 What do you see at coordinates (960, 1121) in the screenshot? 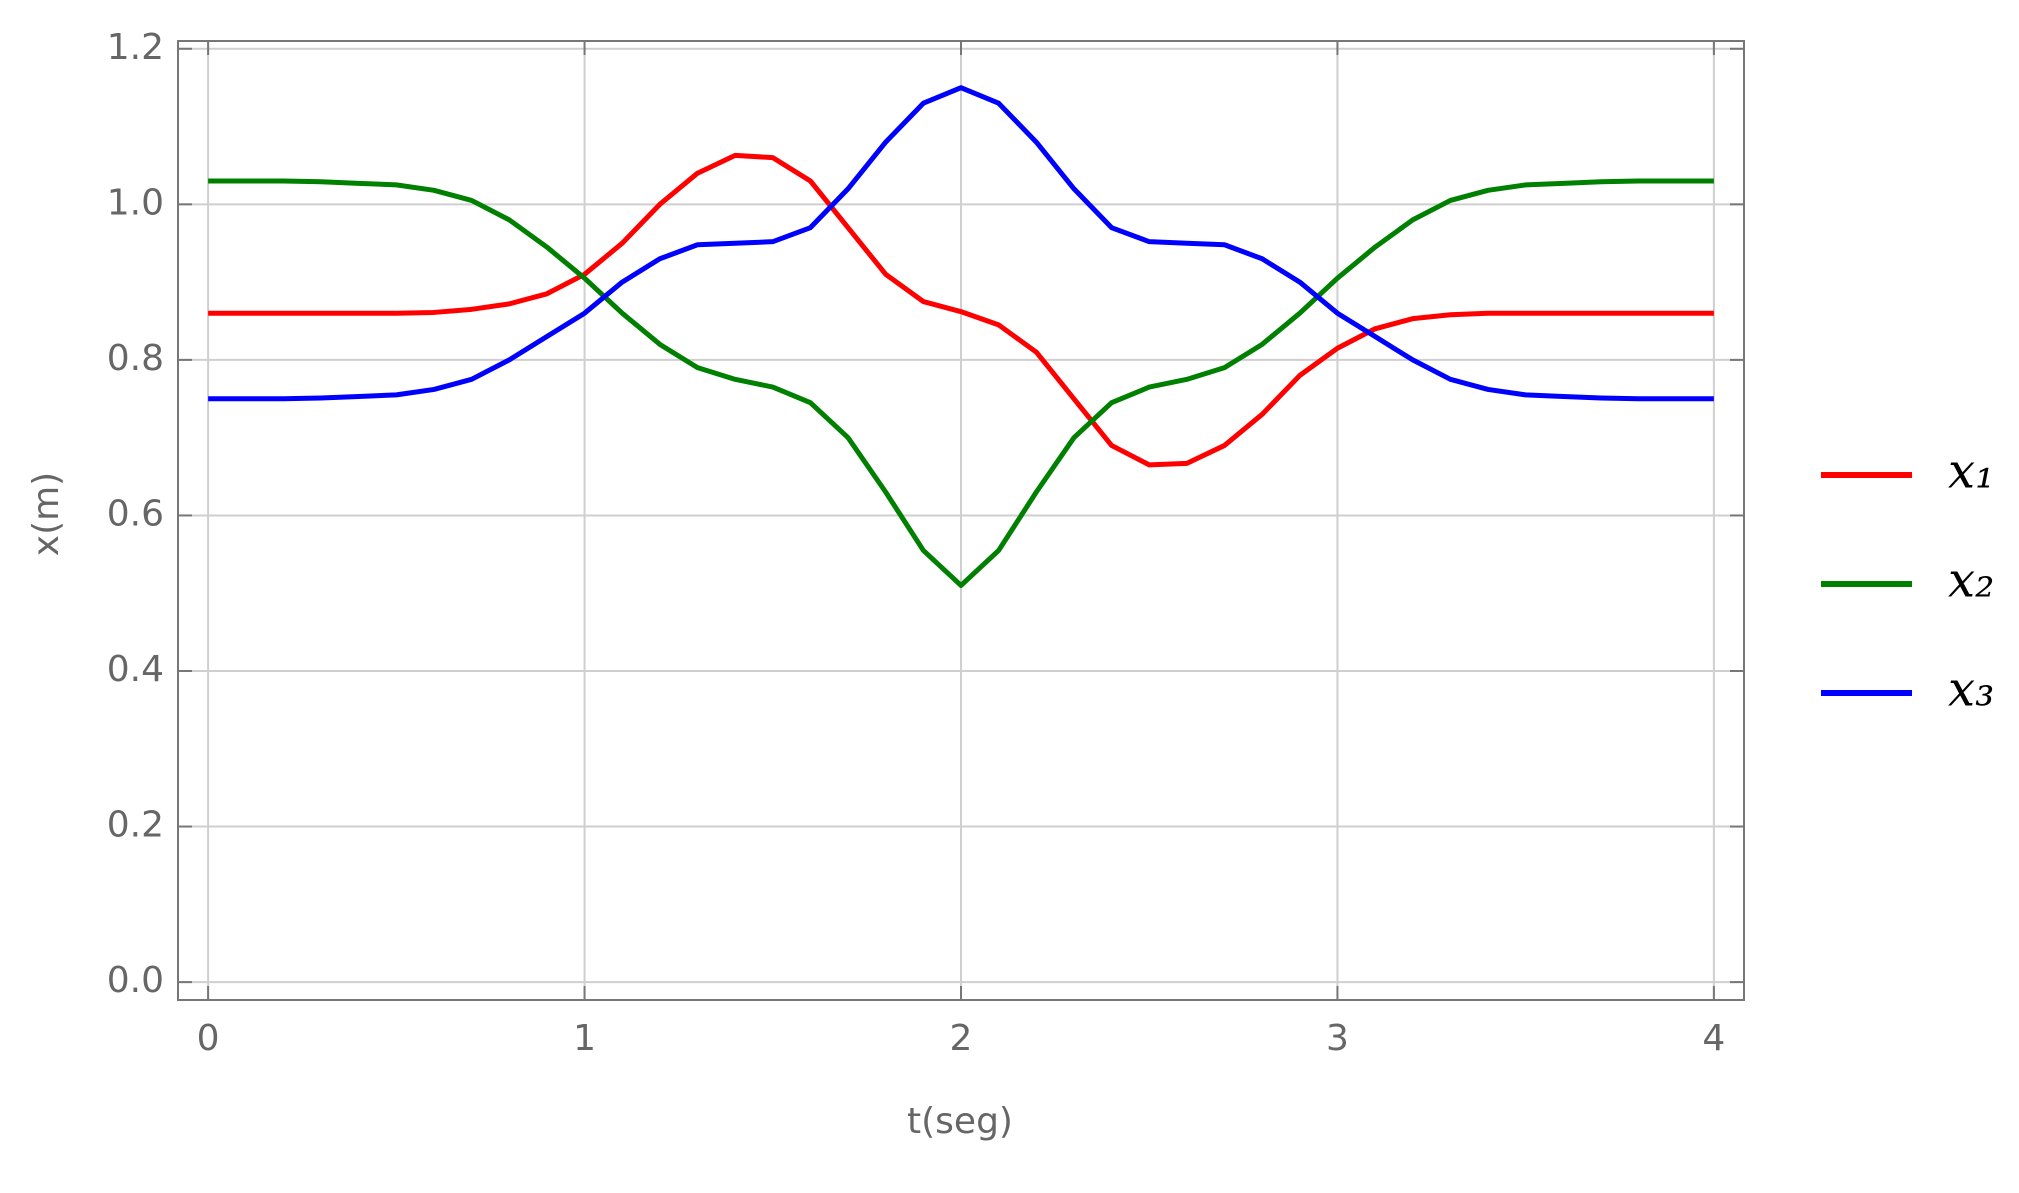
I see `x-axis-title: t(seg)` at bounding box center [960, 1121].